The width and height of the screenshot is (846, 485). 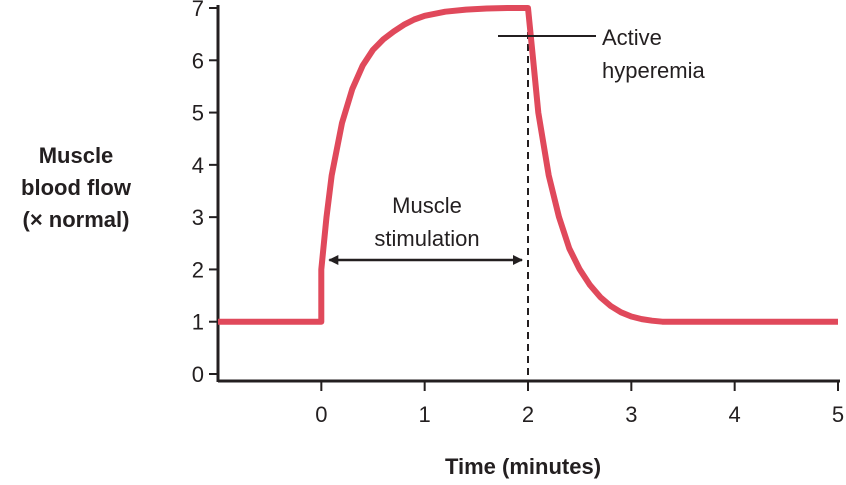 What do you see at coordinates (198, 113) in the screenshot?
I see `y-tick-label: 5` at bounding box center [198, 113].